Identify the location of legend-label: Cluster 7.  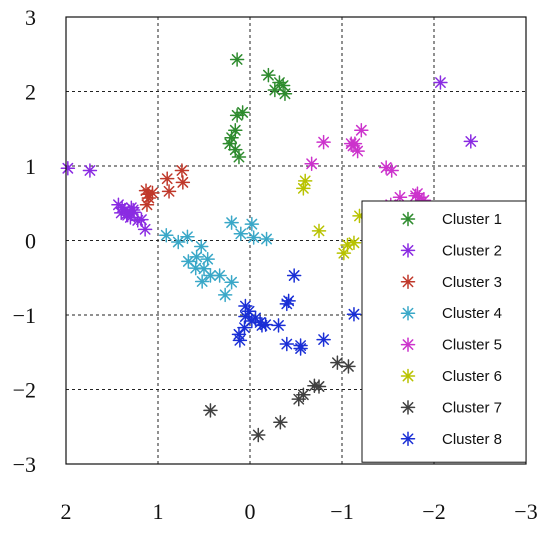
(472, 407).